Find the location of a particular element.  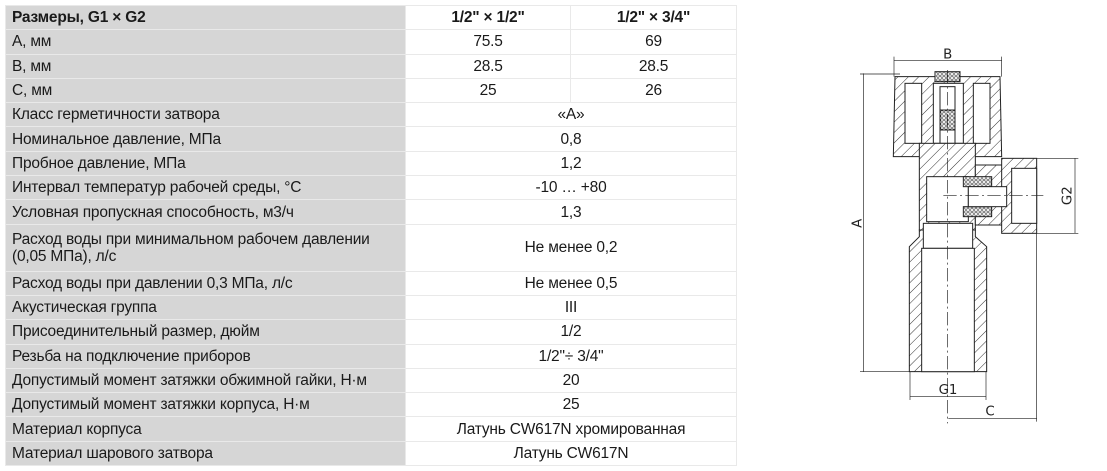

row-value: 69 is located at coordinates (653, 42).